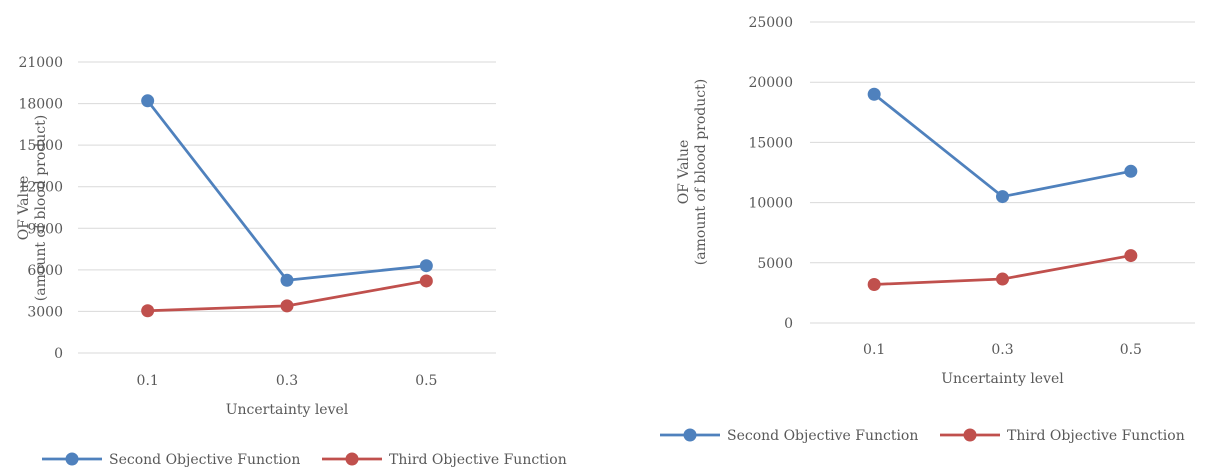  I want to click on y-tick-label: 9000, so click(45, 229).